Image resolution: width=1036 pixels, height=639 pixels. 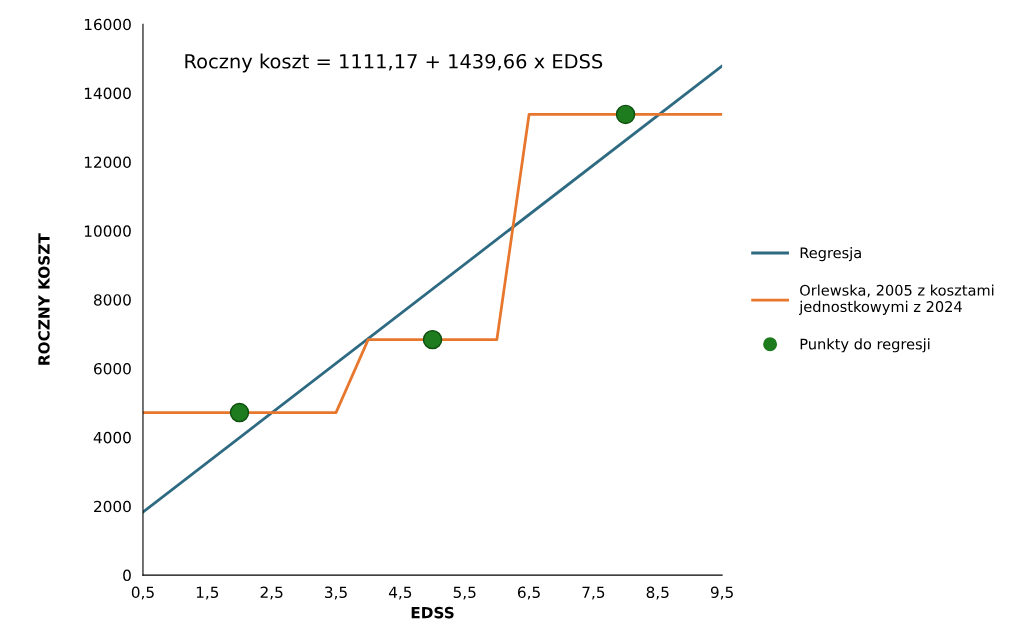 What do you see at coordinates (207, 593) in the screenshot?
I see `x-tick-label: 1,5` at bounding box center [207, 593].